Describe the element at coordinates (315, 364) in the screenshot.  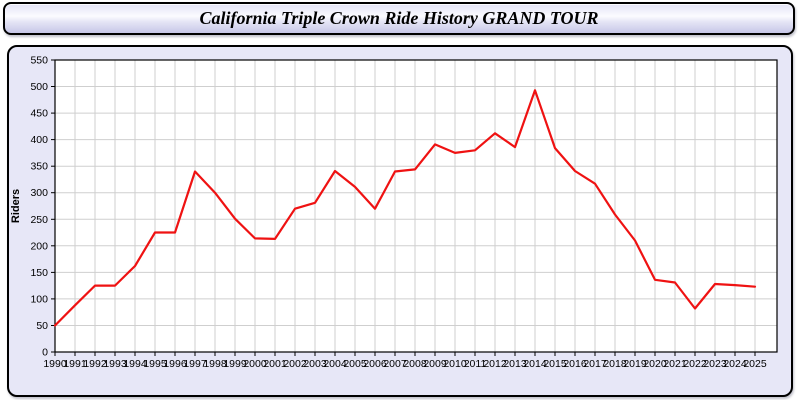
I see `x-tick-label: 2003` at that location.